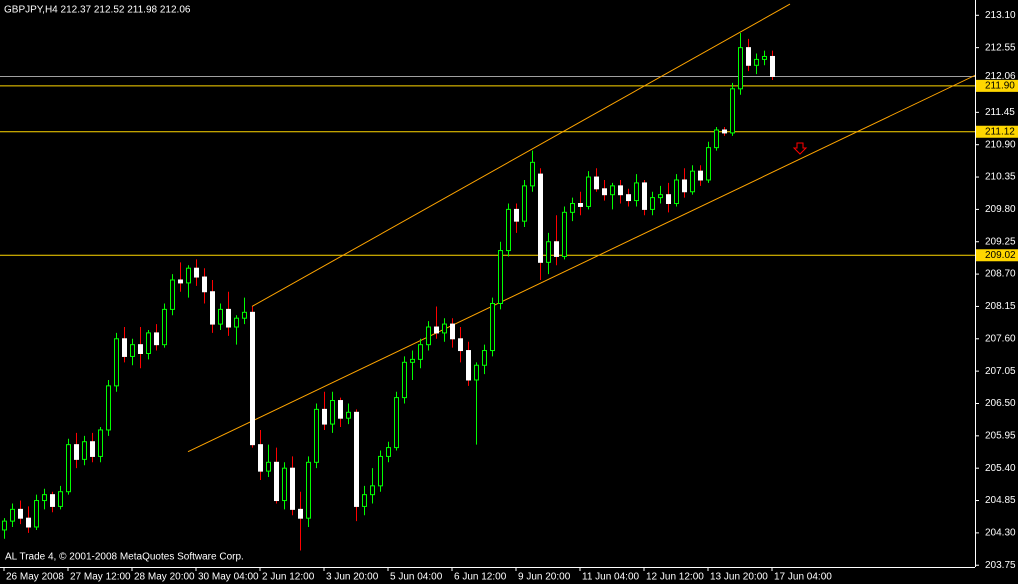 The height and width of the screenshot is (584, 1018). I want to click on y-tick-label: 205.95, so click(1000, 435).